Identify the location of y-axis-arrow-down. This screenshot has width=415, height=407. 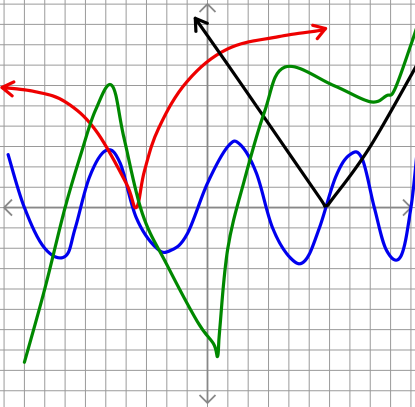
(207, 399).